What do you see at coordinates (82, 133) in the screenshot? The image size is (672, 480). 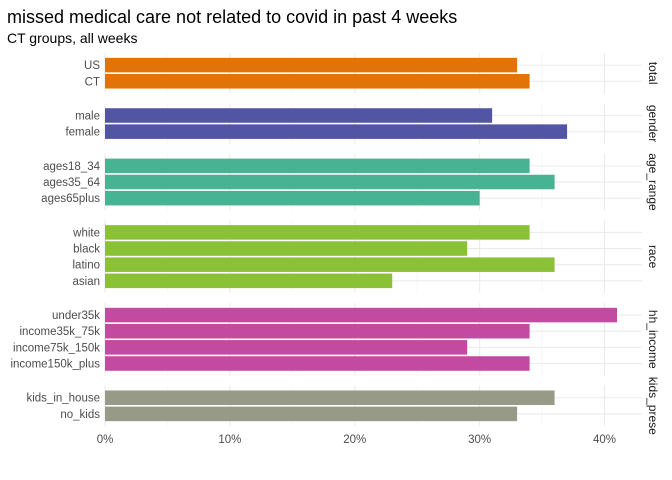 I see `category-label-female: female` at bounding box center [82, 133].